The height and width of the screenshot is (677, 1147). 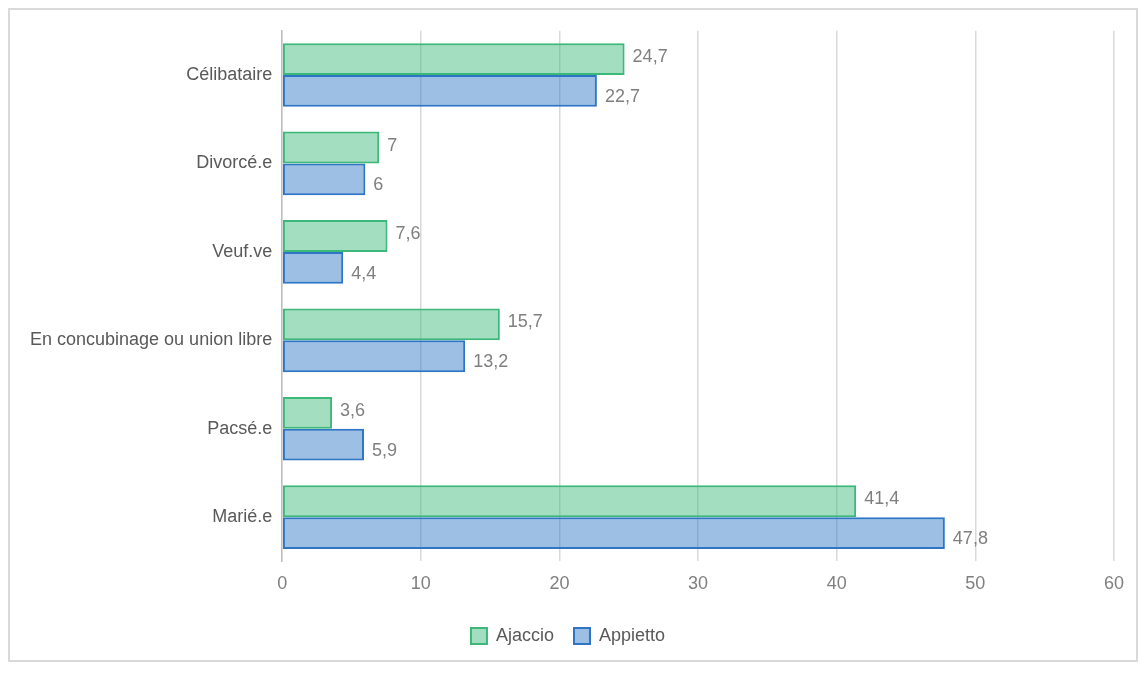 I want to click on legend-label: Ajaccio, so click(x=524, y=634).